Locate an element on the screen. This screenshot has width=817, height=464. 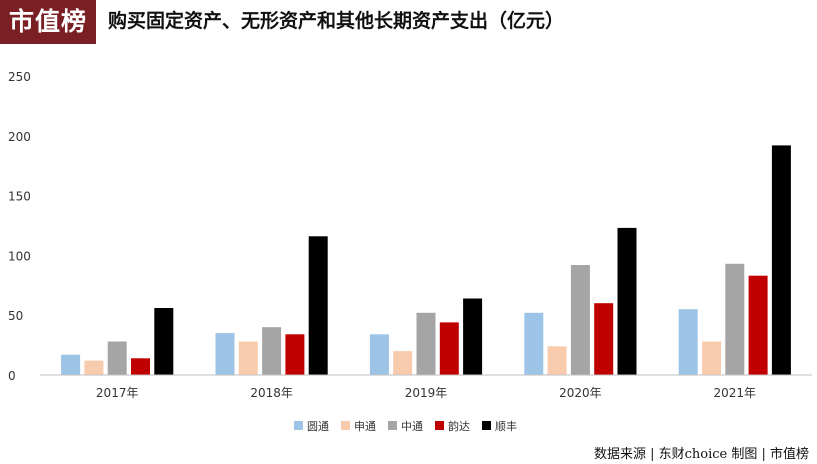
x-tick-label: 2021年 is located at coordinates (735, 393).